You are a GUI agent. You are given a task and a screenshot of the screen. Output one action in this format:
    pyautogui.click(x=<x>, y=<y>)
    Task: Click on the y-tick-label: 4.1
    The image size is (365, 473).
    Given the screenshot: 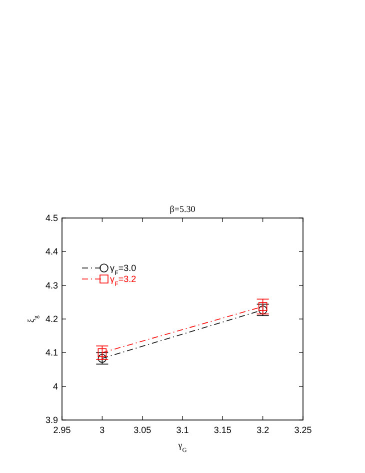 What is the action you would take?
    pyautogui.click(x=51, y=353)
    